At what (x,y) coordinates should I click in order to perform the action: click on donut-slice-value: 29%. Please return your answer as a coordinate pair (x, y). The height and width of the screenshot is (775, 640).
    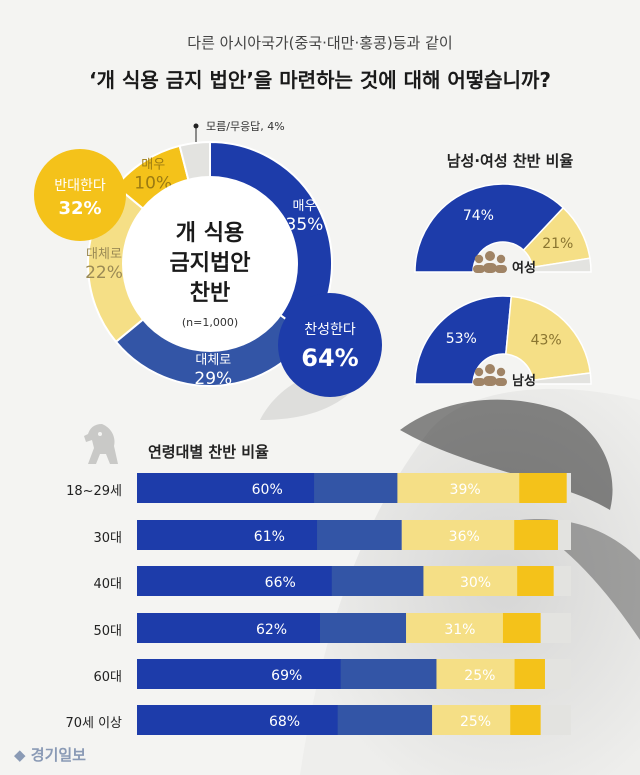
    Looking at the image, I should click on (213, 379).